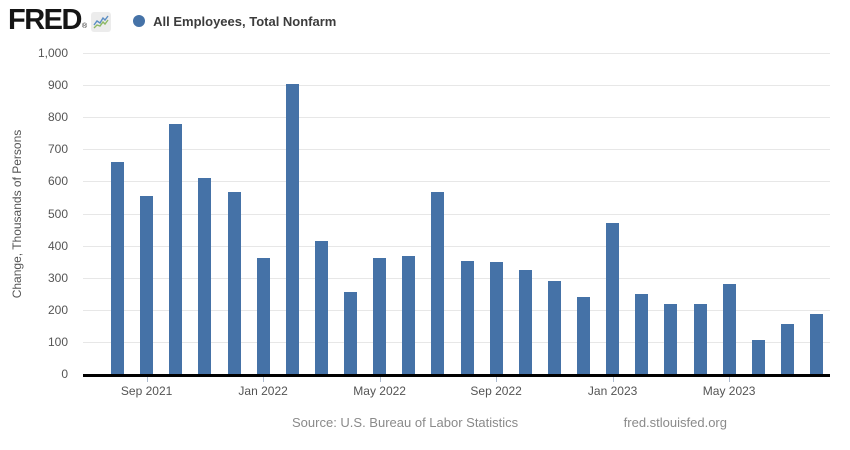 This screenshot has height=450, width=850. Describe the element at coordinates (57, 181) in the screenshot. I see `y-axis-tick-label: 600` at that location.